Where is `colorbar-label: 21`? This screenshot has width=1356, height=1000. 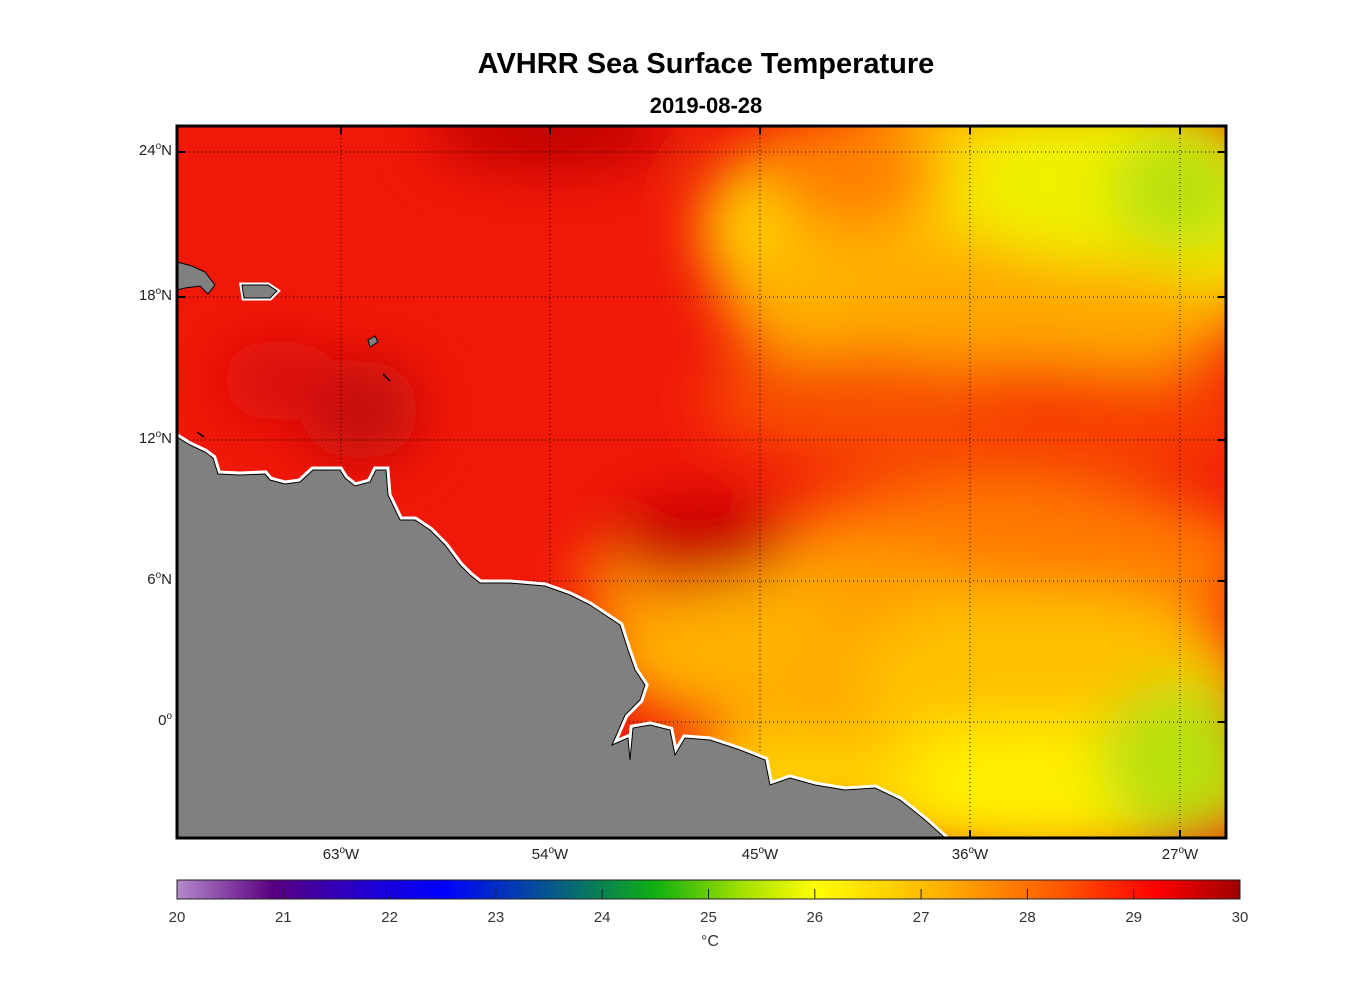
colorbar-label: 21 is located at coordinates (283, 917).